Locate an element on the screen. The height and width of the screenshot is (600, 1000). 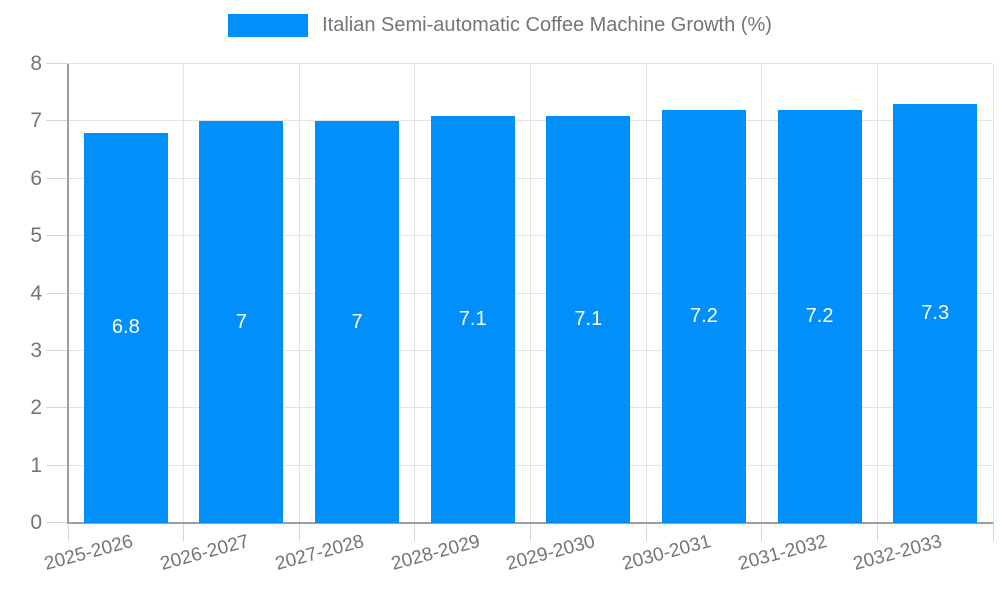
bar-value-label: 7.3 is located at coordinates (935, 313).